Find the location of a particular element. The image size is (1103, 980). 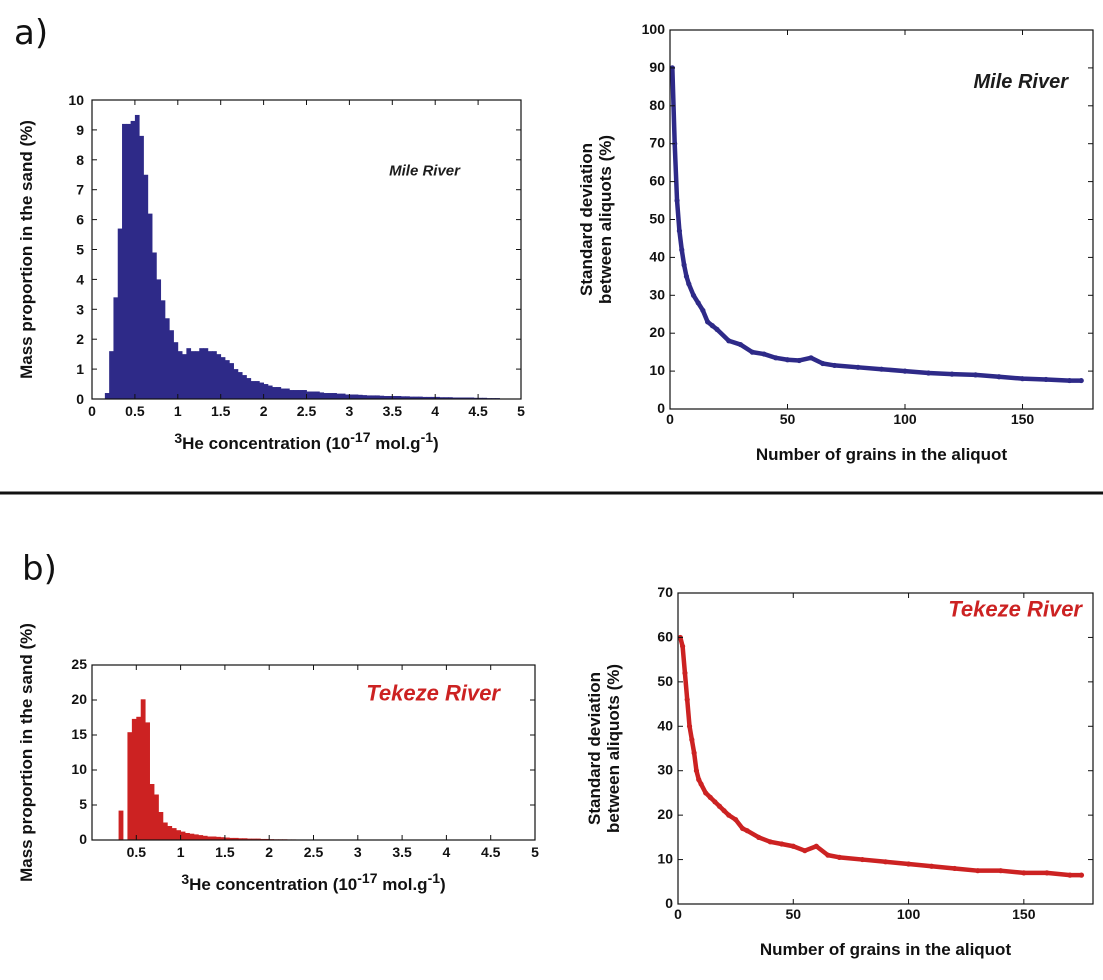

x-tick-label: 50 is located at coordinates (788, 419).